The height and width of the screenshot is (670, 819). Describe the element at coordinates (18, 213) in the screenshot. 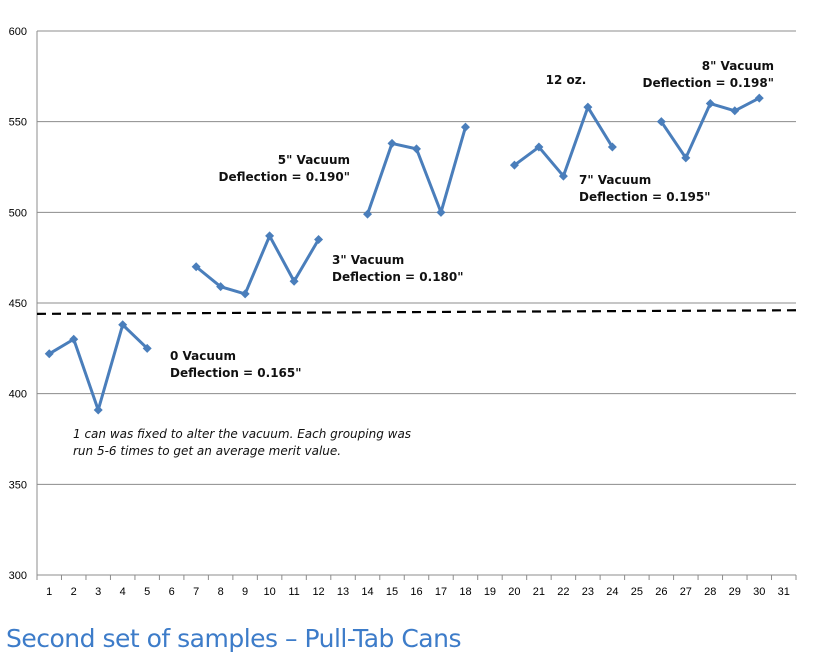

I see `y-tick-label: 500` at that location.